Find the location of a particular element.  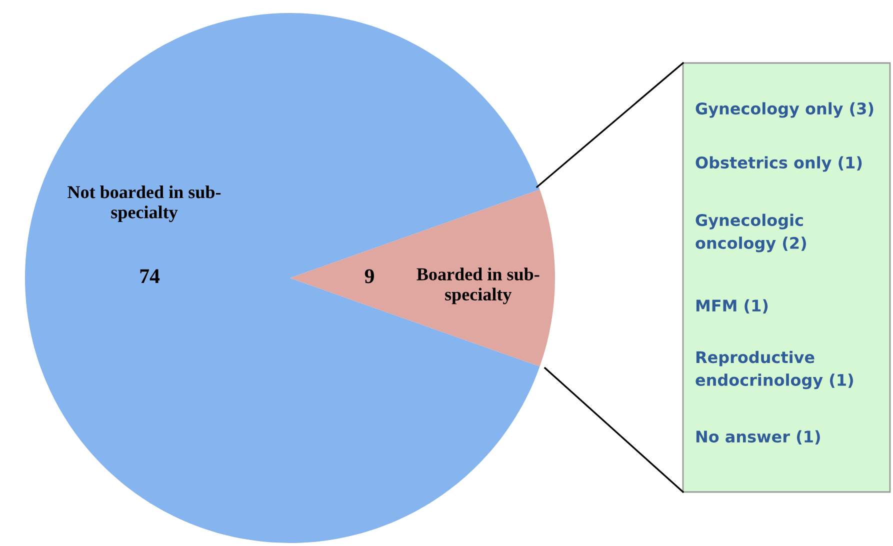

slice-label: Not boarded in sub- specialty is located at coordinates (144, 204).